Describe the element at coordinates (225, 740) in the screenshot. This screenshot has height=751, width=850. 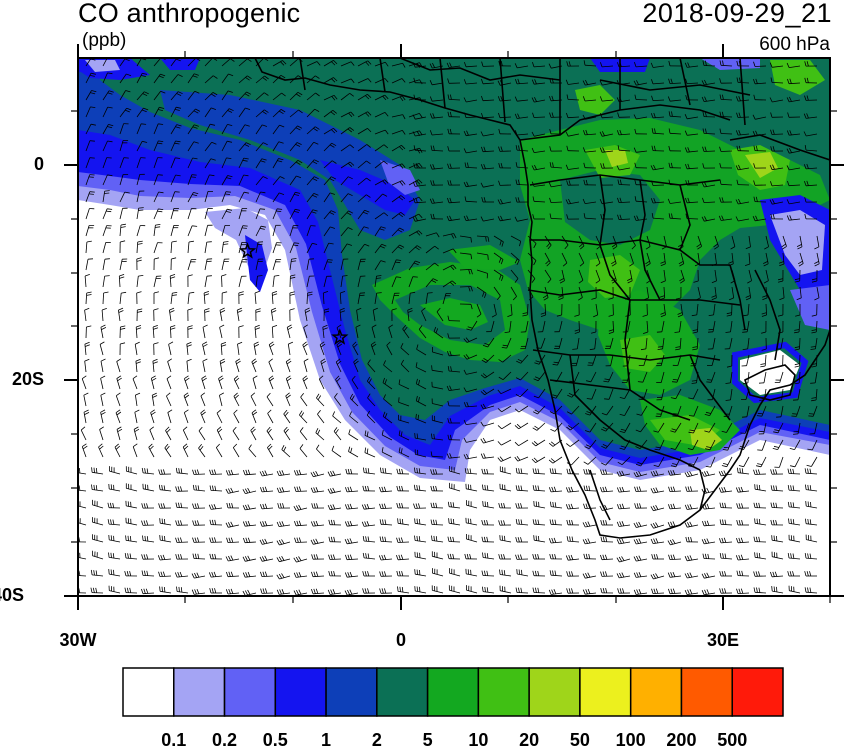
I see `colorbar-label: 0.2` at that location.